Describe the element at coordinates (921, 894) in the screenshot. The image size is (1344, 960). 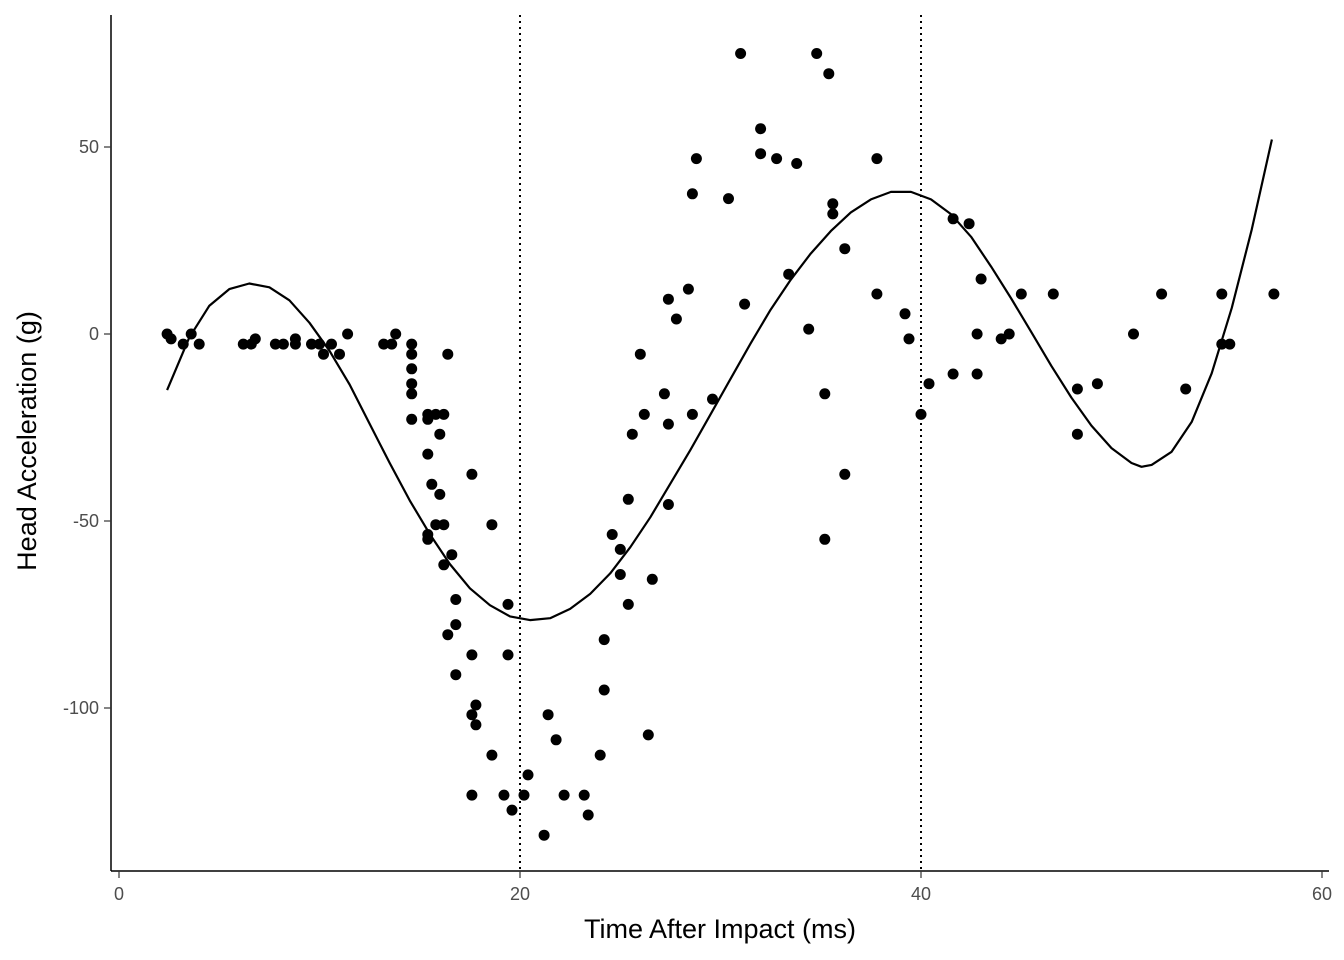
I see `x-tick-label: 40` at that location.